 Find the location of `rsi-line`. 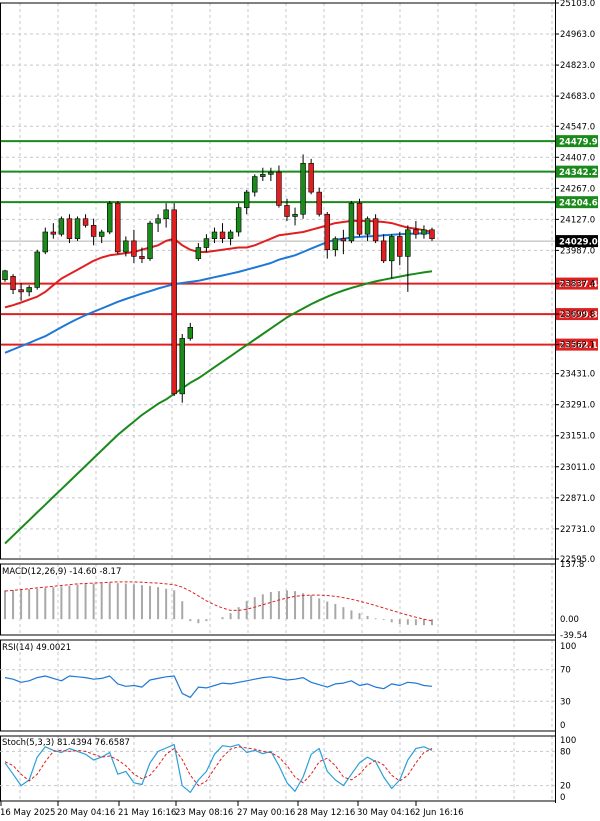

rsi-line is located at coordinates (218, 687).